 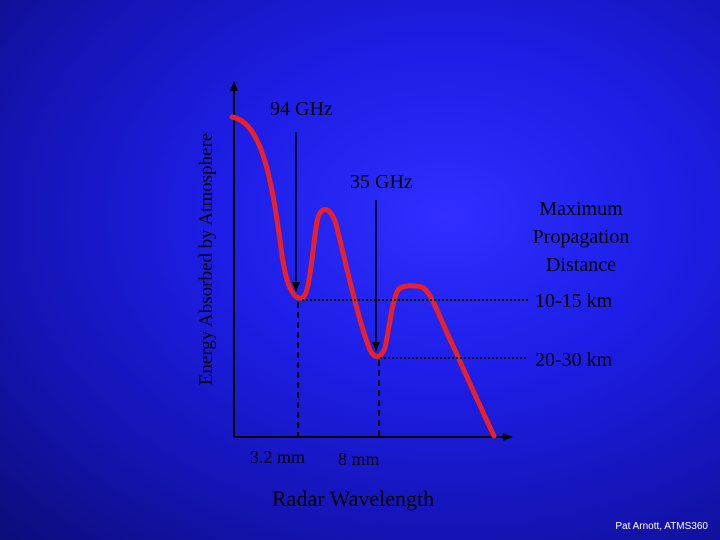 I want to click on max-propagation-label: Maximum Propagation Distance, so click(x=581, y=237).